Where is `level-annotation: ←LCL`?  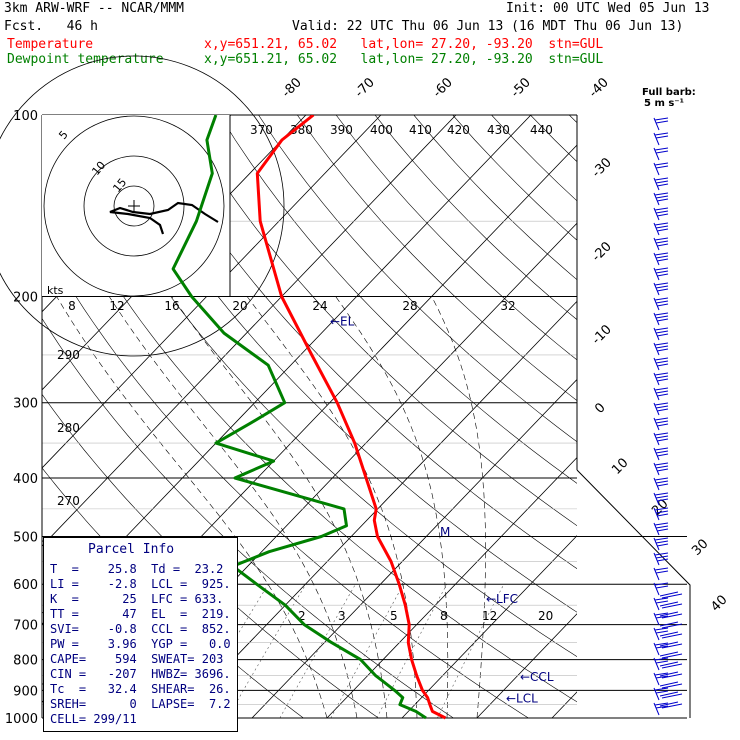 level-annotation: ←LCL is located at coordinates (522, 699).